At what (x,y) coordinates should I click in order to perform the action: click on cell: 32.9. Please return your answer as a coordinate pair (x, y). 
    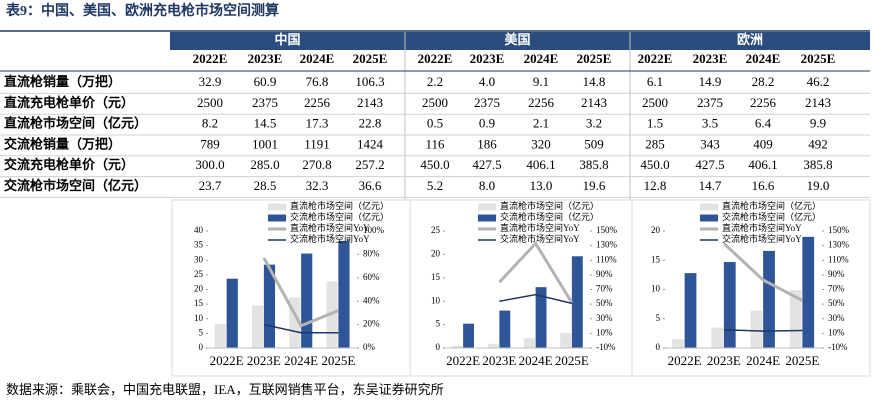
    Looking at the image, I should click on (210, 81).